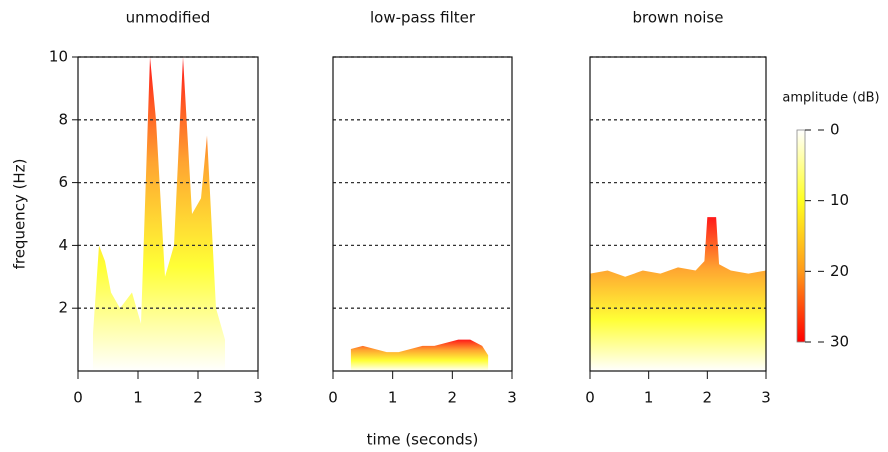 The image size is (888, 452). I want to click on colorbar-title: amplitude (dB), so click(830, 98).